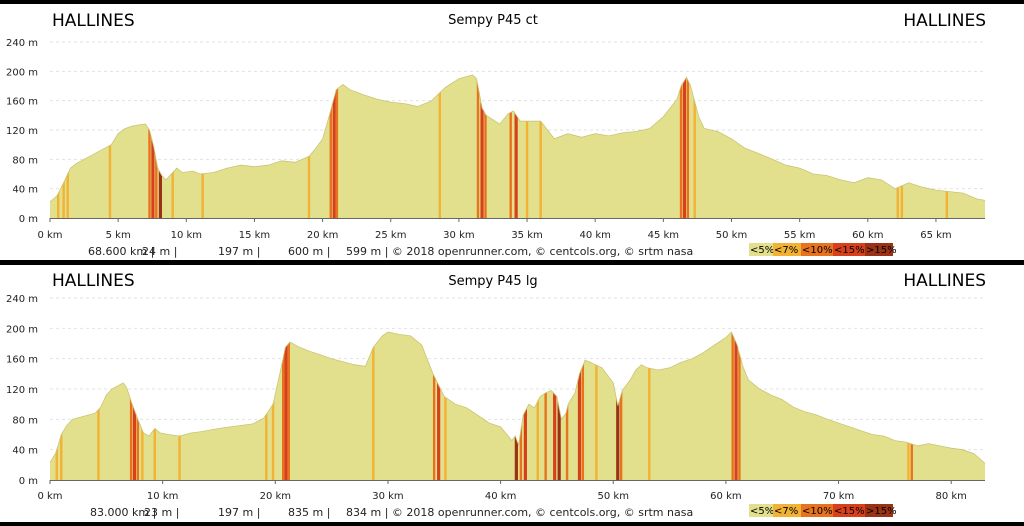 The image size is (1024, 526). What do you see at coordinates (159, 251) in the screenshot?
I see `stat-text: 24 m |` at bounding box center [159, 251].